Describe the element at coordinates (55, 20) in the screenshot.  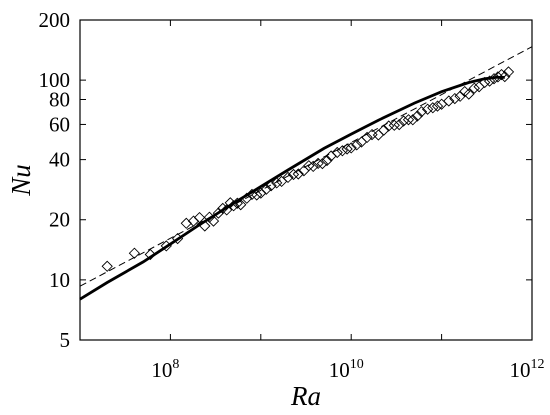
I see `y-tick-label: 200` at that location.